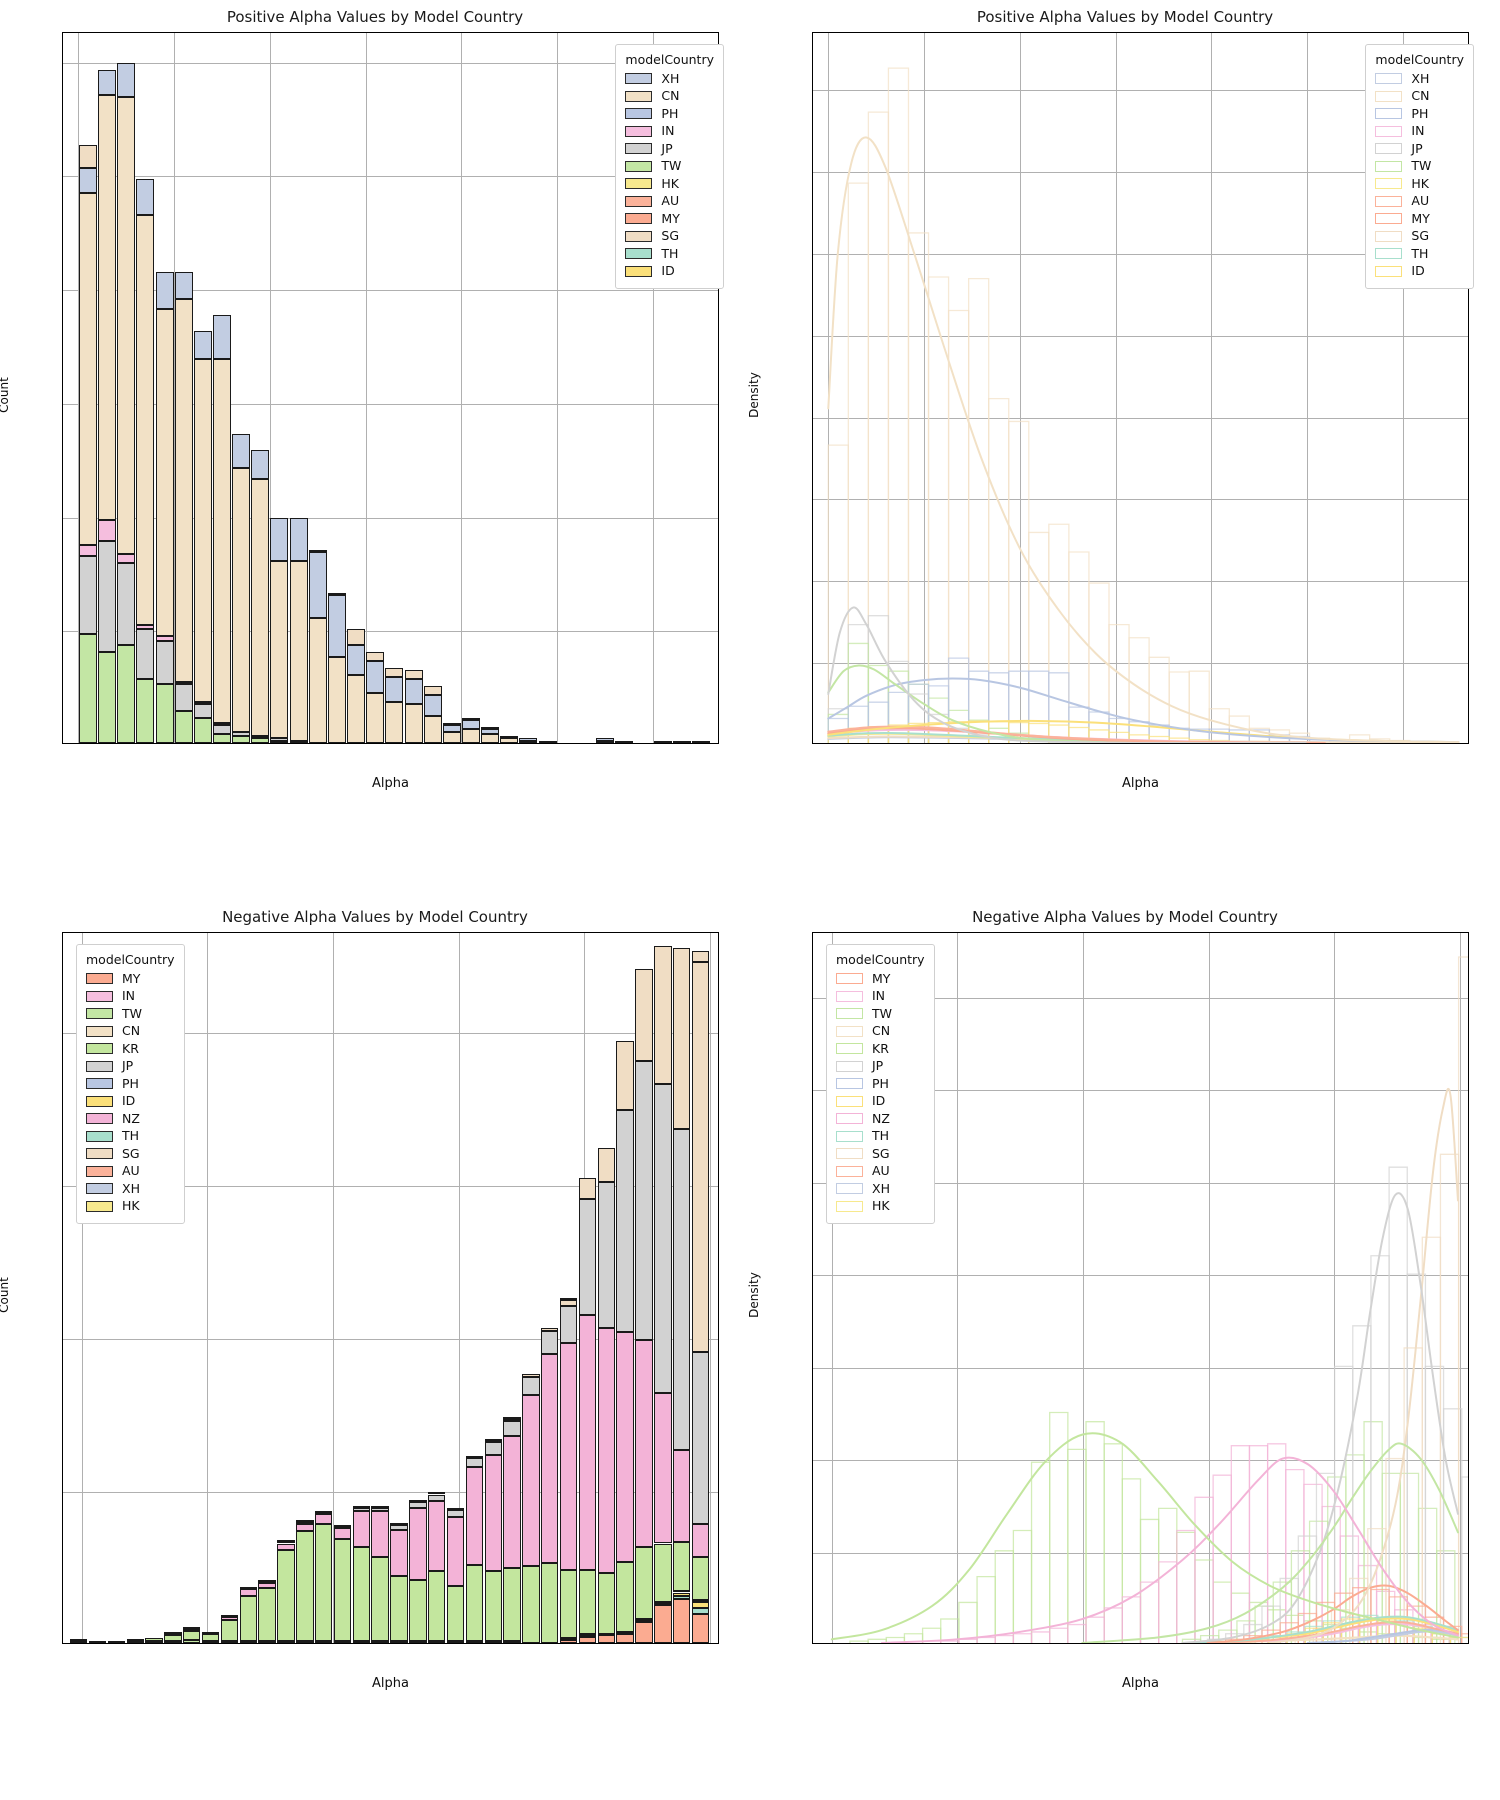 This screenshot has width=1500, height=1800. I want to click on legend-swatch-HK, so click(639, 184).